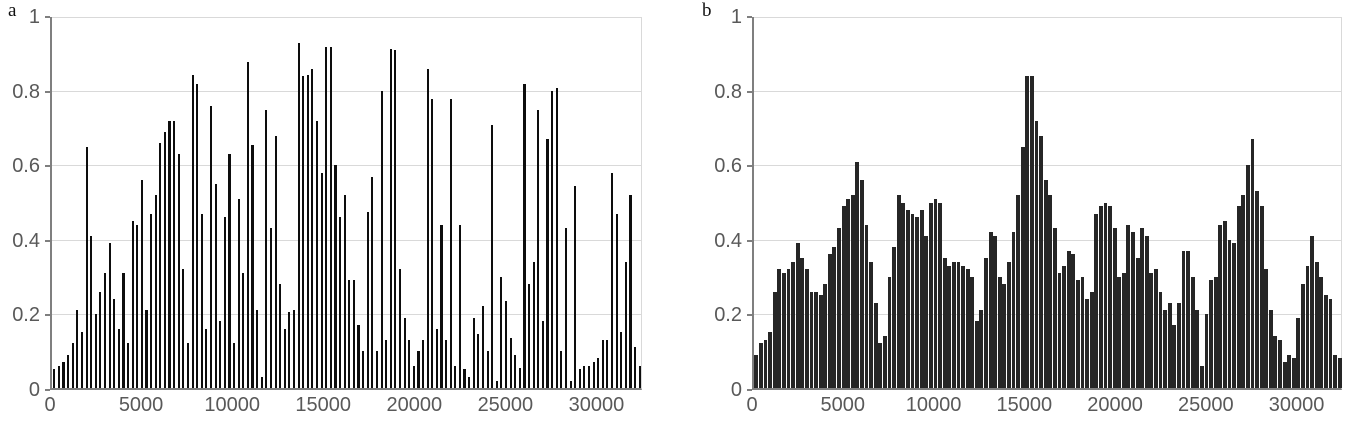 The width and height of the screenshot is (1350, 427). Describe the element at coordinates (728, 91) in the screenshot. I see `y-tick-label: 0.8` at that location.